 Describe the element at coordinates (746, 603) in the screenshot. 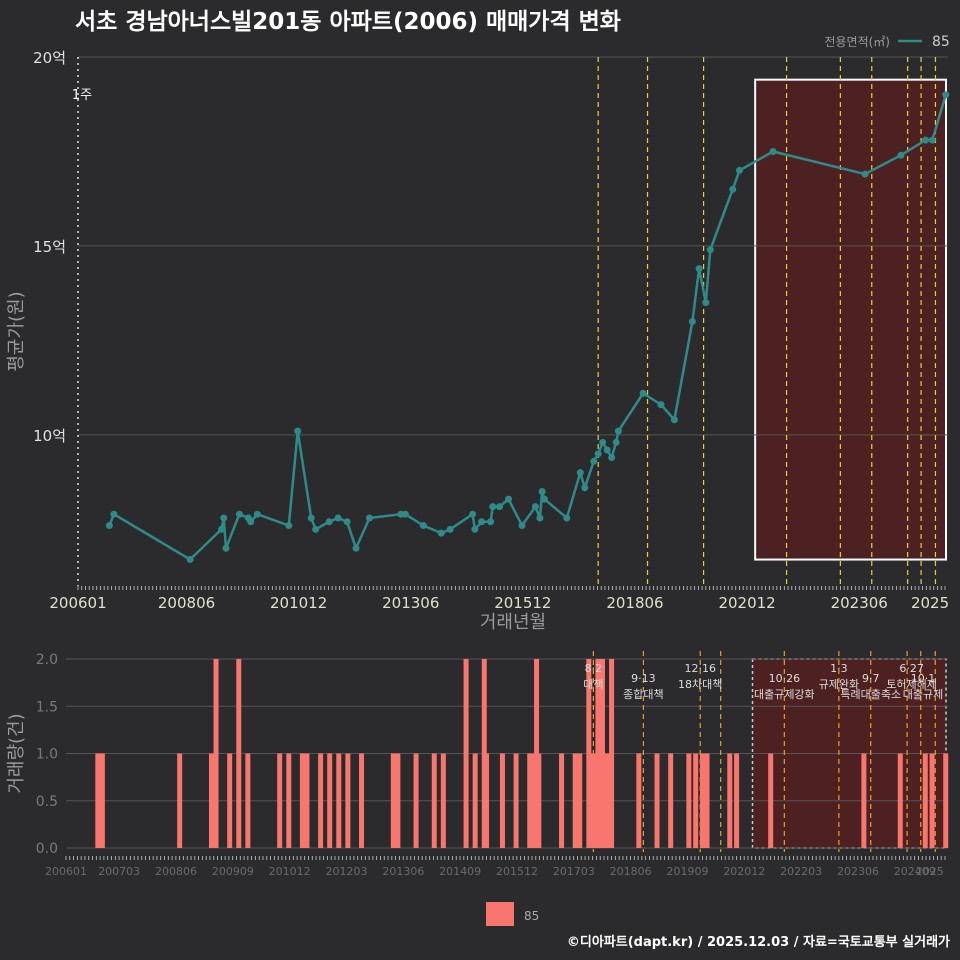

I see `x-tick-label: 202012` at that location.